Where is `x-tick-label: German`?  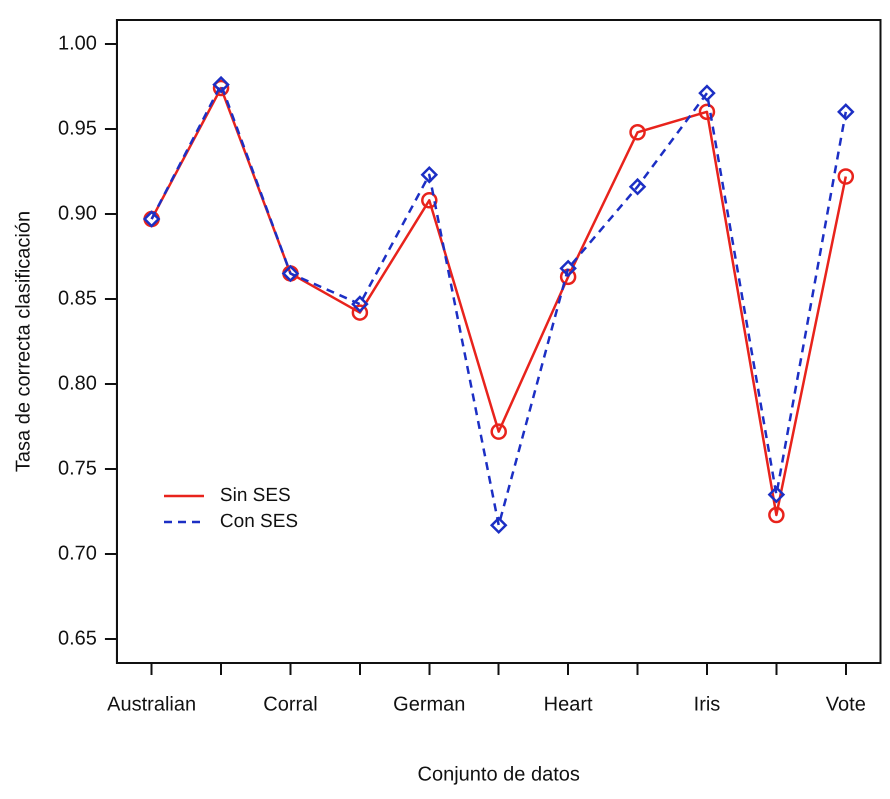 x-tick-label: German is located at coordinates (429, 705).